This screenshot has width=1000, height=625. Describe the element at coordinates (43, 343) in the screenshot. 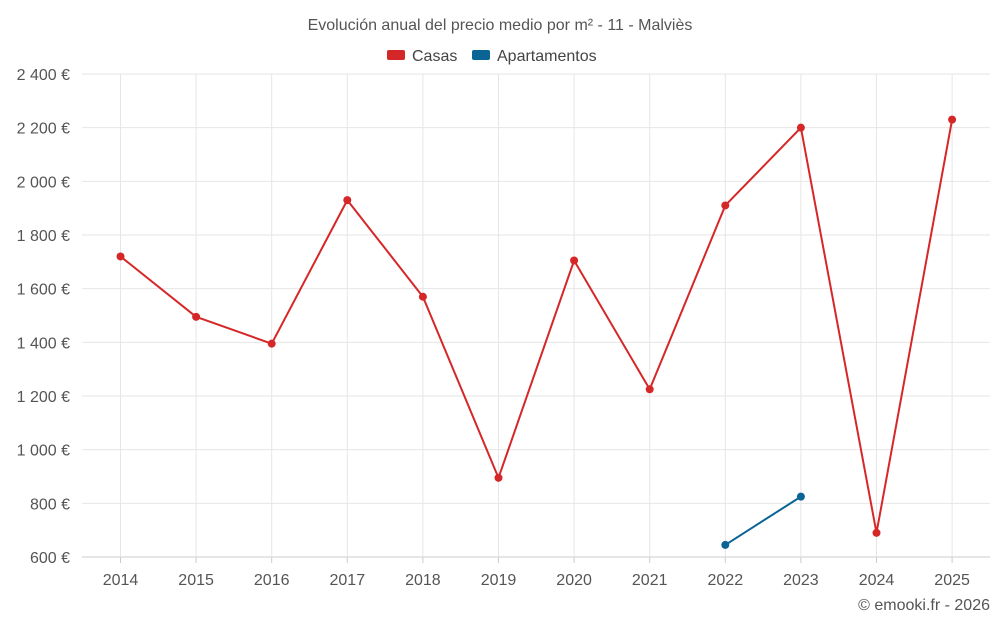

I see `y-tick-label: 1 400 €` at that location.